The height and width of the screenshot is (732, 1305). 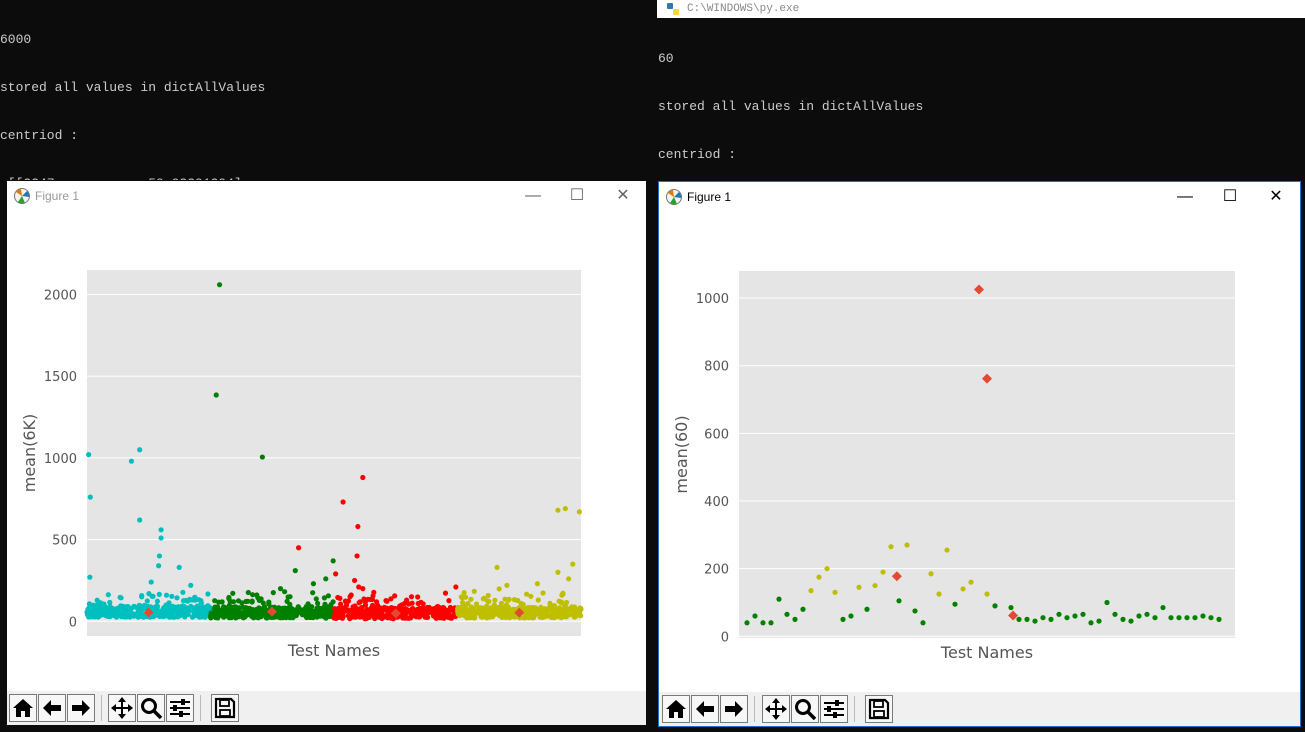 What do you see at coordinates (681, 454) in the screenshot?
I see `y-axis-label: mean(60)` at bounding box center [681, 454].